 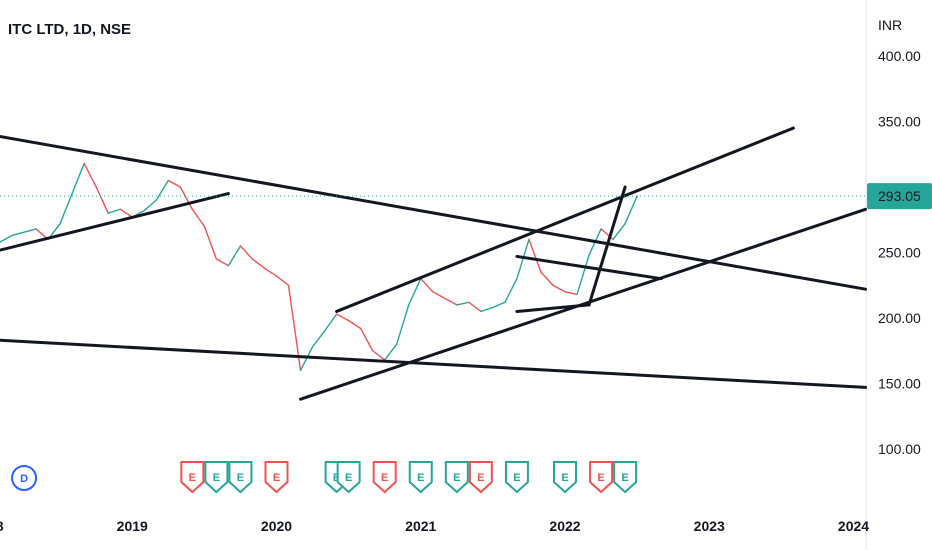 I want to click on currency-label: INR, so click(x=890, y=25).